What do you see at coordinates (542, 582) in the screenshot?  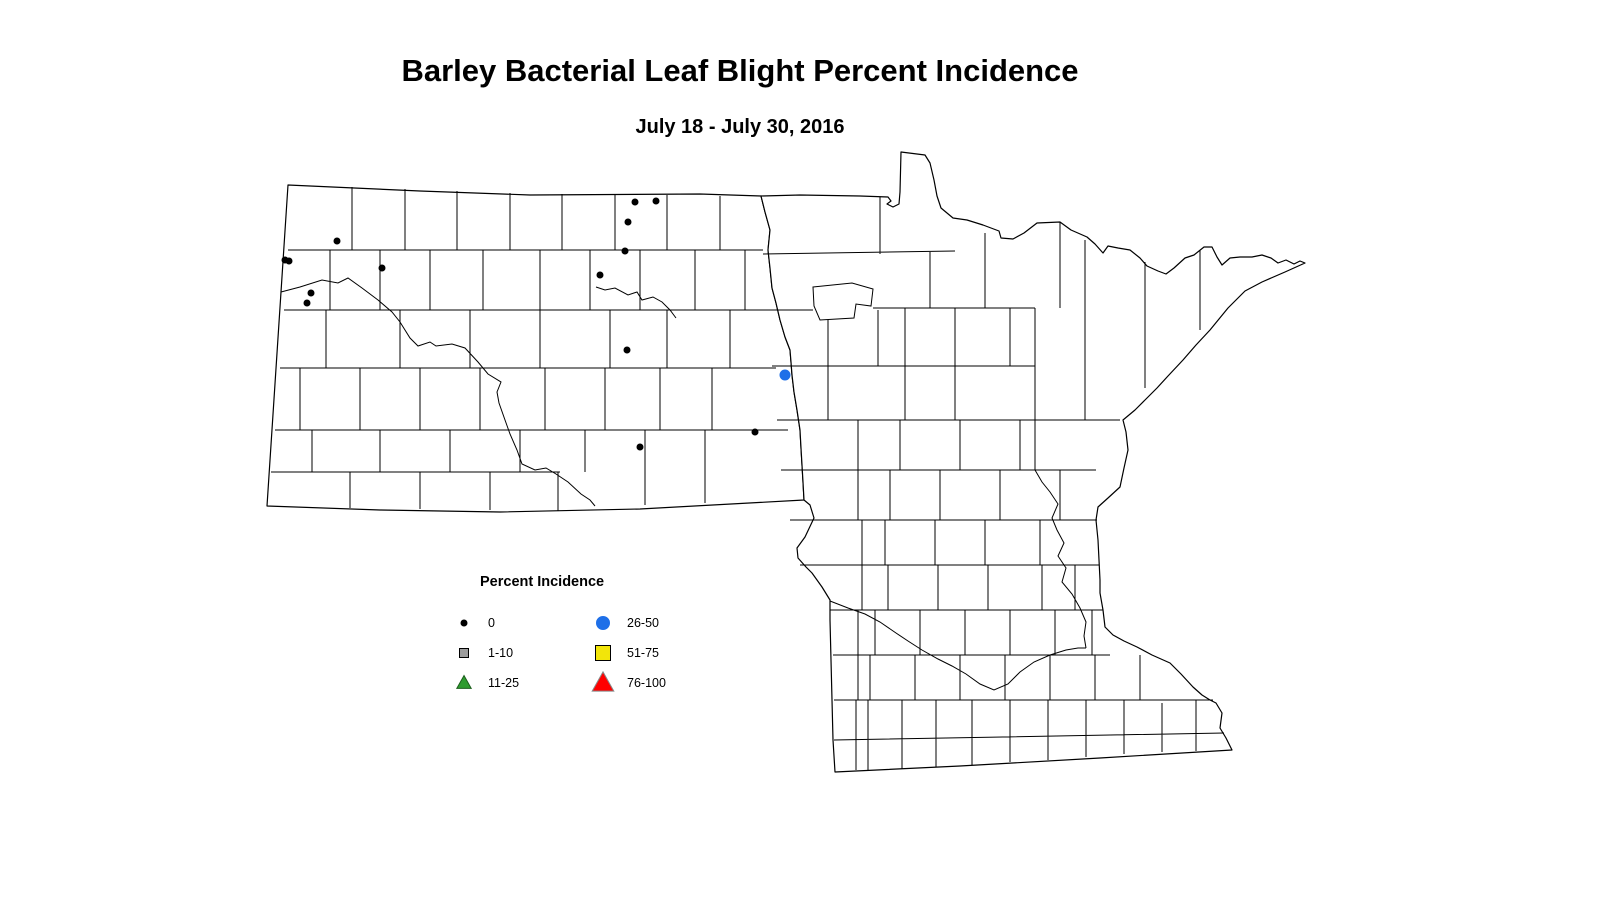 I see `legend-title: Percent Incidence` at bounding box center [542, 582].